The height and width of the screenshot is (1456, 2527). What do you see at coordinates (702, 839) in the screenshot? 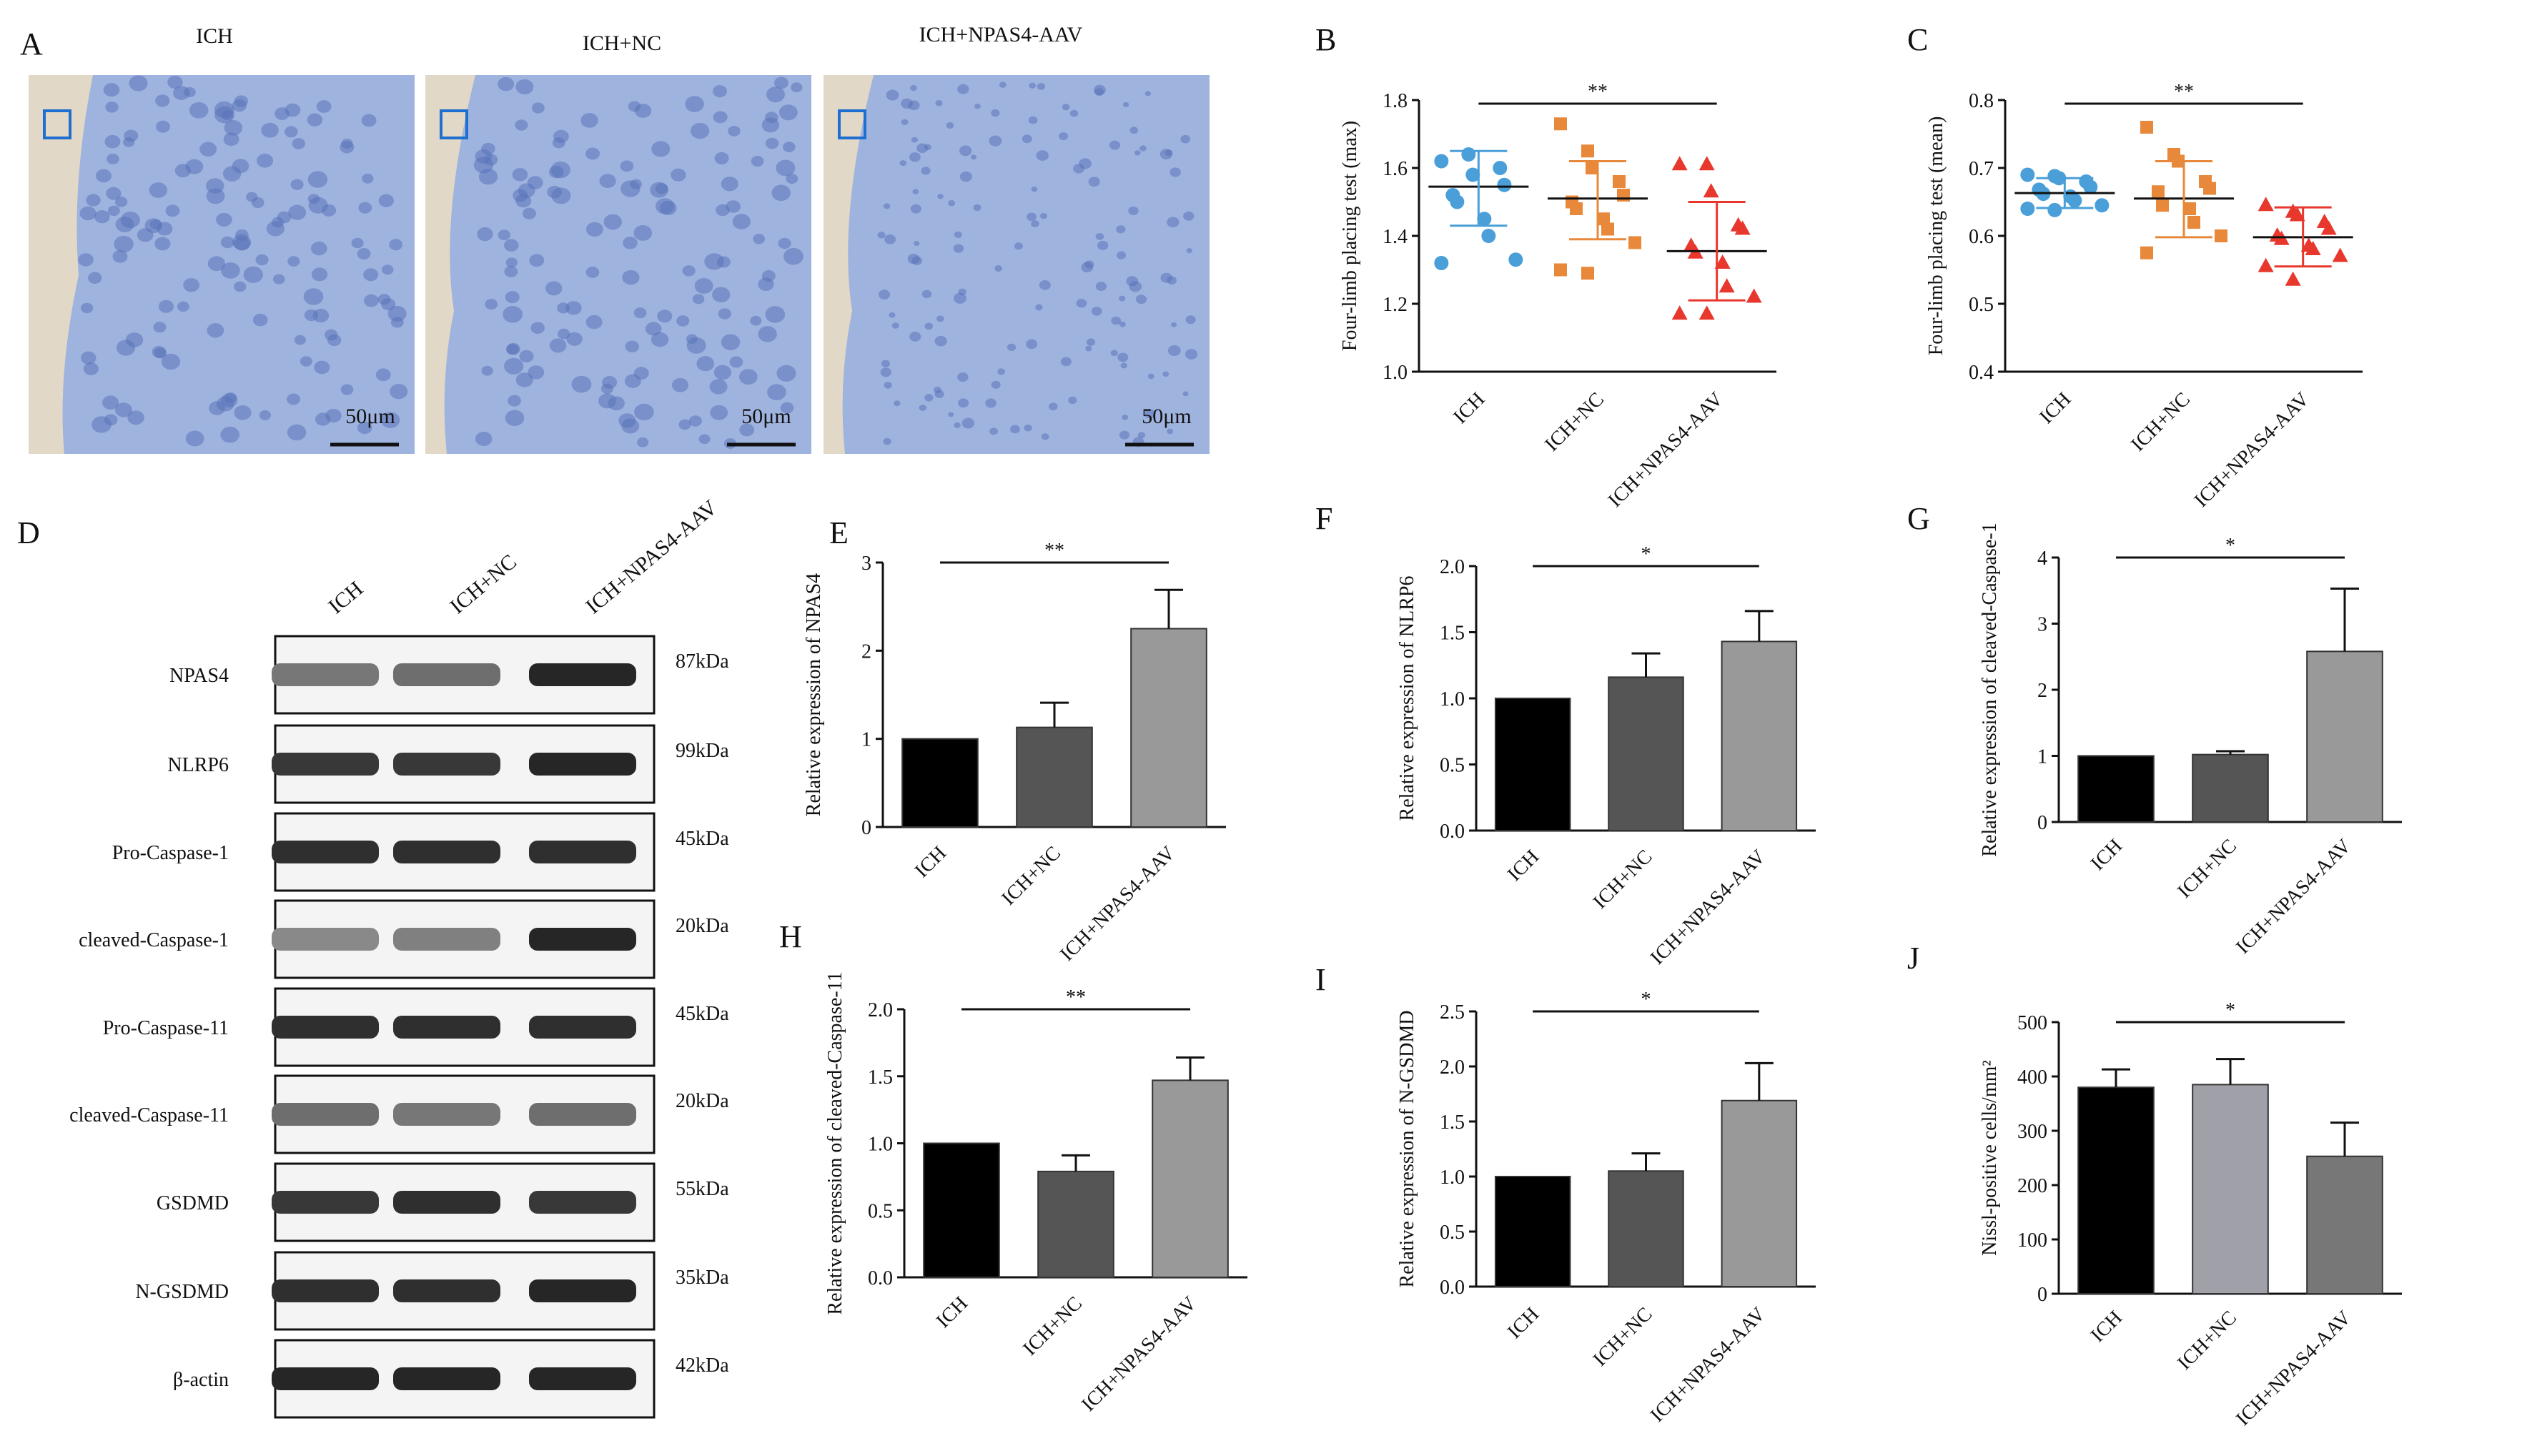
I see `kda-label: 45kDa` at bounding box center [702, 839].